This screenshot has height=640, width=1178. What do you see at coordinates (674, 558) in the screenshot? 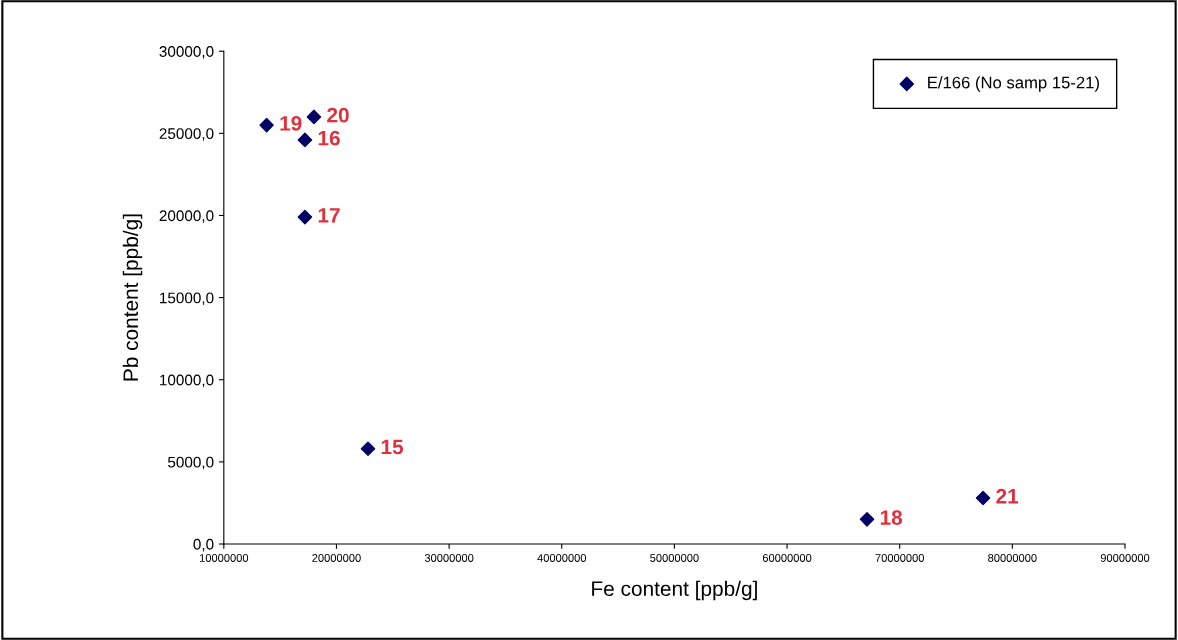
I see `x-tick-label: 50000000` at bounding box center [674, 558].